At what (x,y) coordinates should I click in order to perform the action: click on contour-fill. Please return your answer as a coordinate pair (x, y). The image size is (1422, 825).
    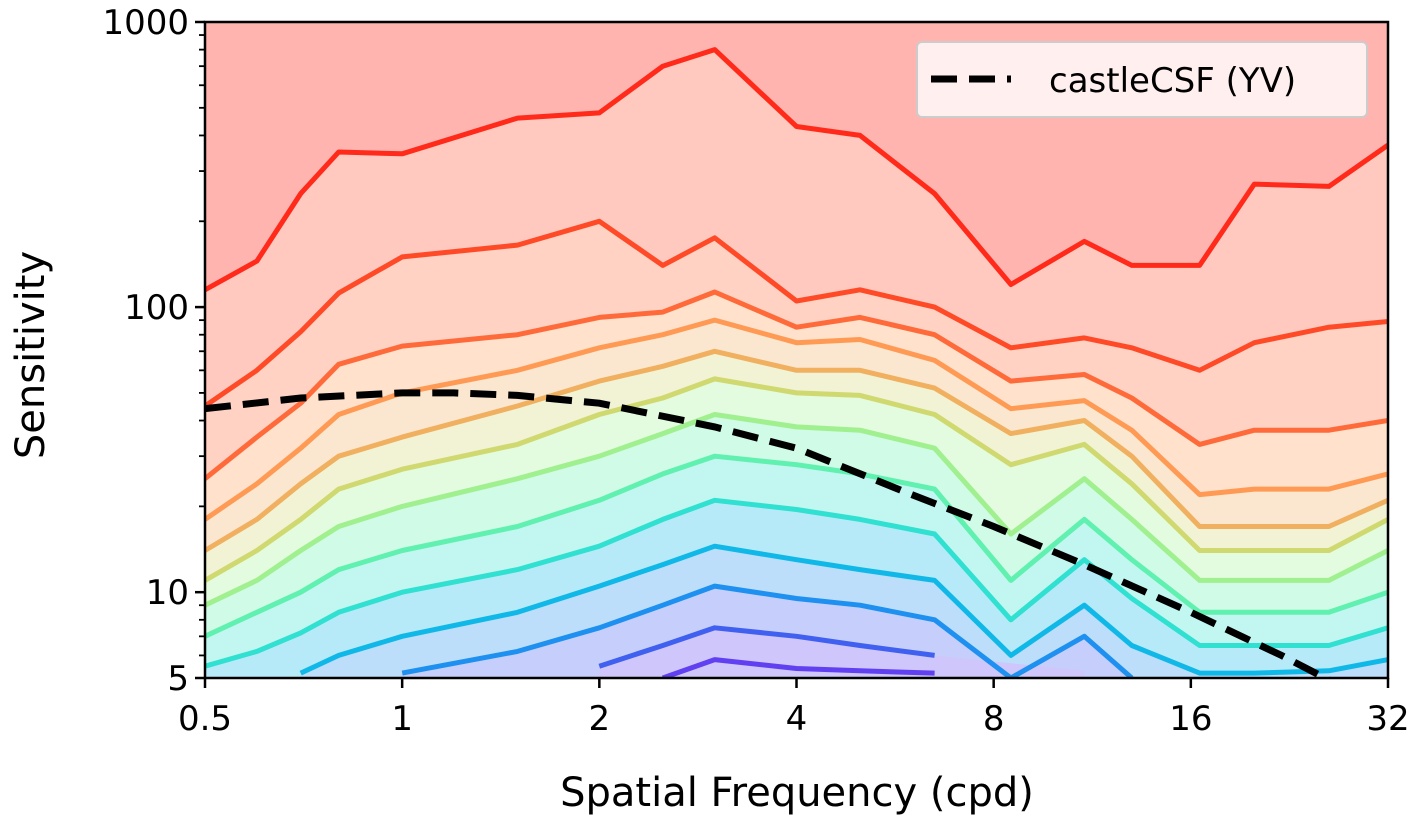
    Looking at the image, I should click on (767, 632).